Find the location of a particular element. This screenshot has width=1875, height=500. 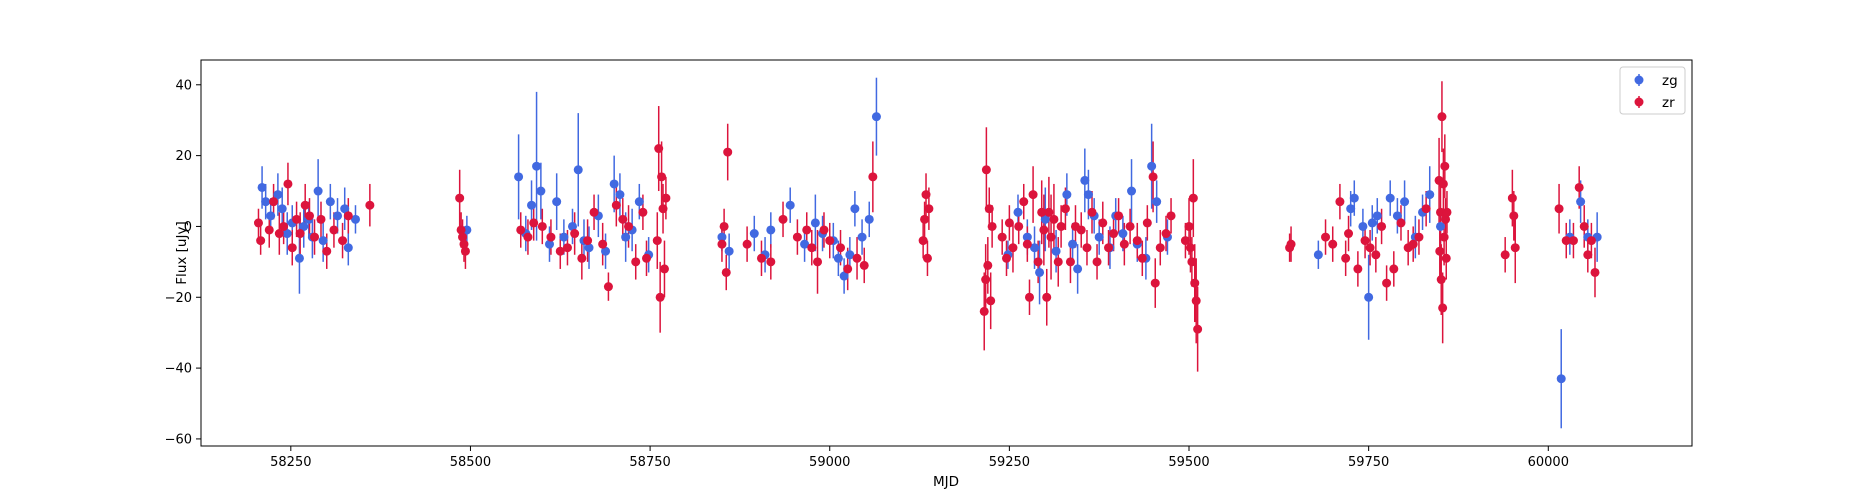

zg-legend-marker is located at coordinates (1639, 80).